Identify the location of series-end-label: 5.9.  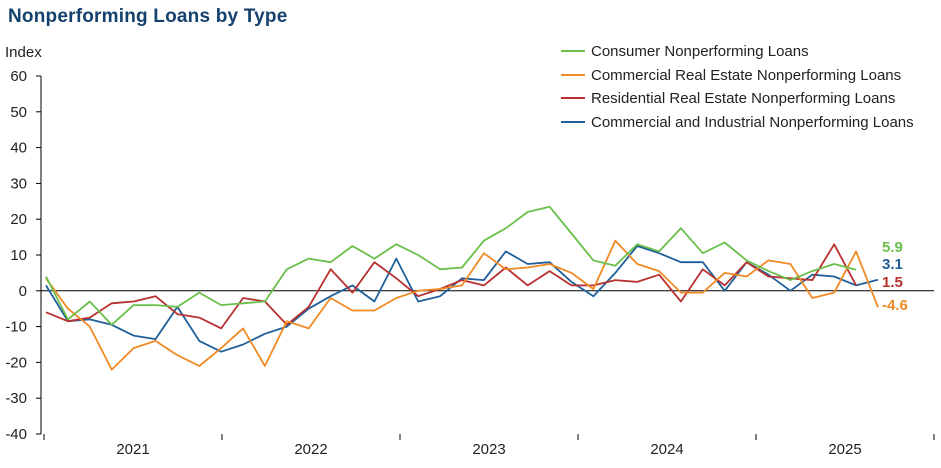
(892, 247).